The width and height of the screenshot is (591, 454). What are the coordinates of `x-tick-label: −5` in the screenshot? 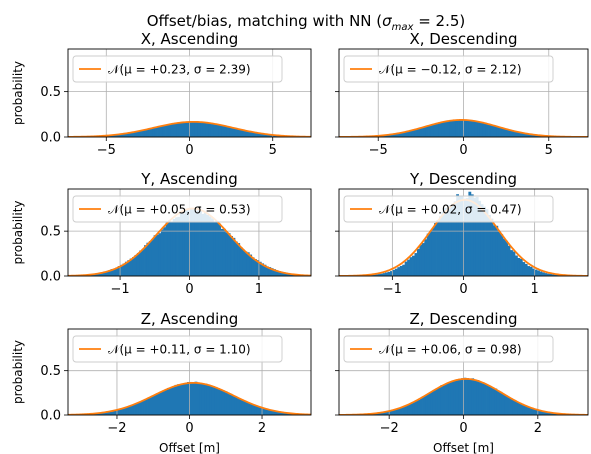 It's located at (106, 150).